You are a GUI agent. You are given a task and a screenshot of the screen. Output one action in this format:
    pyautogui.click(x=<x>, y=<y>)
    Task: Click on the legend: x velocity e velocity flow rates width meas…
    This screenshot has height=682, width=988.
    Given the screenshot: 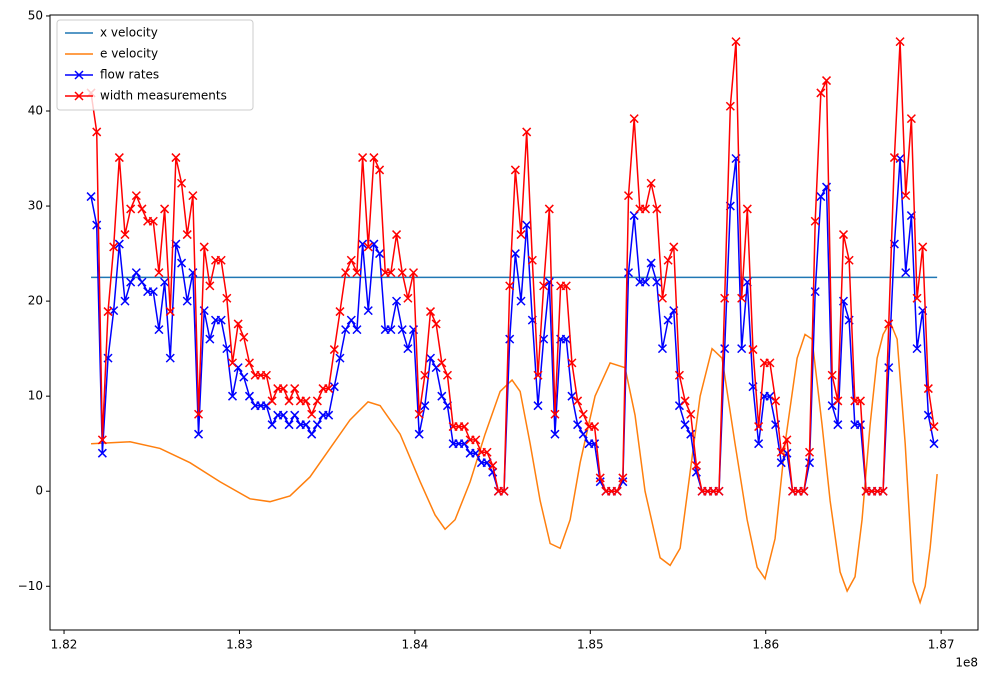 What is the action you would take?
    pyautogui.click(x=155, y=65)
    